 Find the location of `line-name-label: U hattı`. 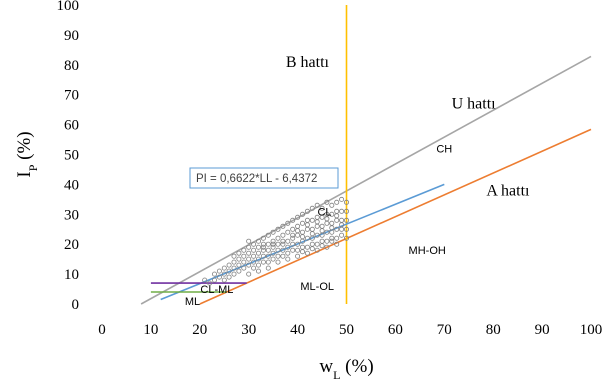

line-name-label: U hattı is located at coordinates (474, 104).